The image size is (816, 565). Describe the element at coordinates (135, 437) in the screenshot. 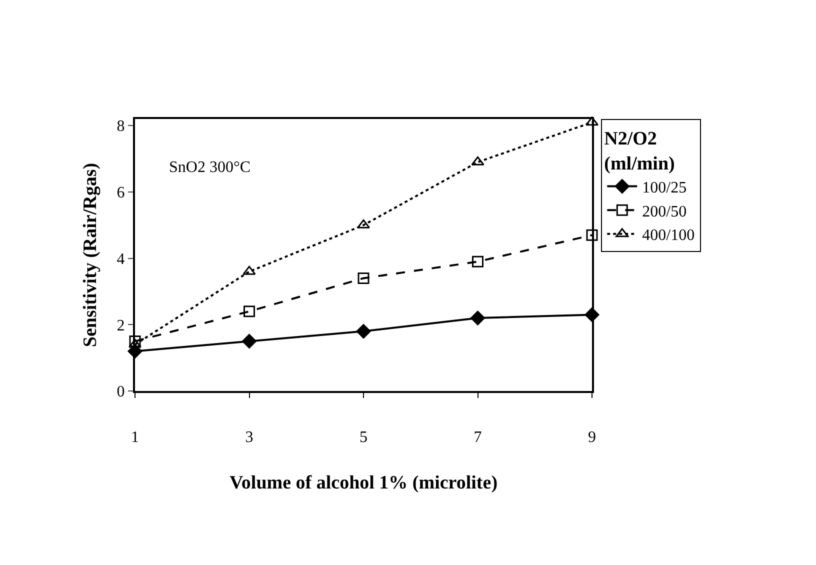

I see `x-tick-label: 1` at that location.